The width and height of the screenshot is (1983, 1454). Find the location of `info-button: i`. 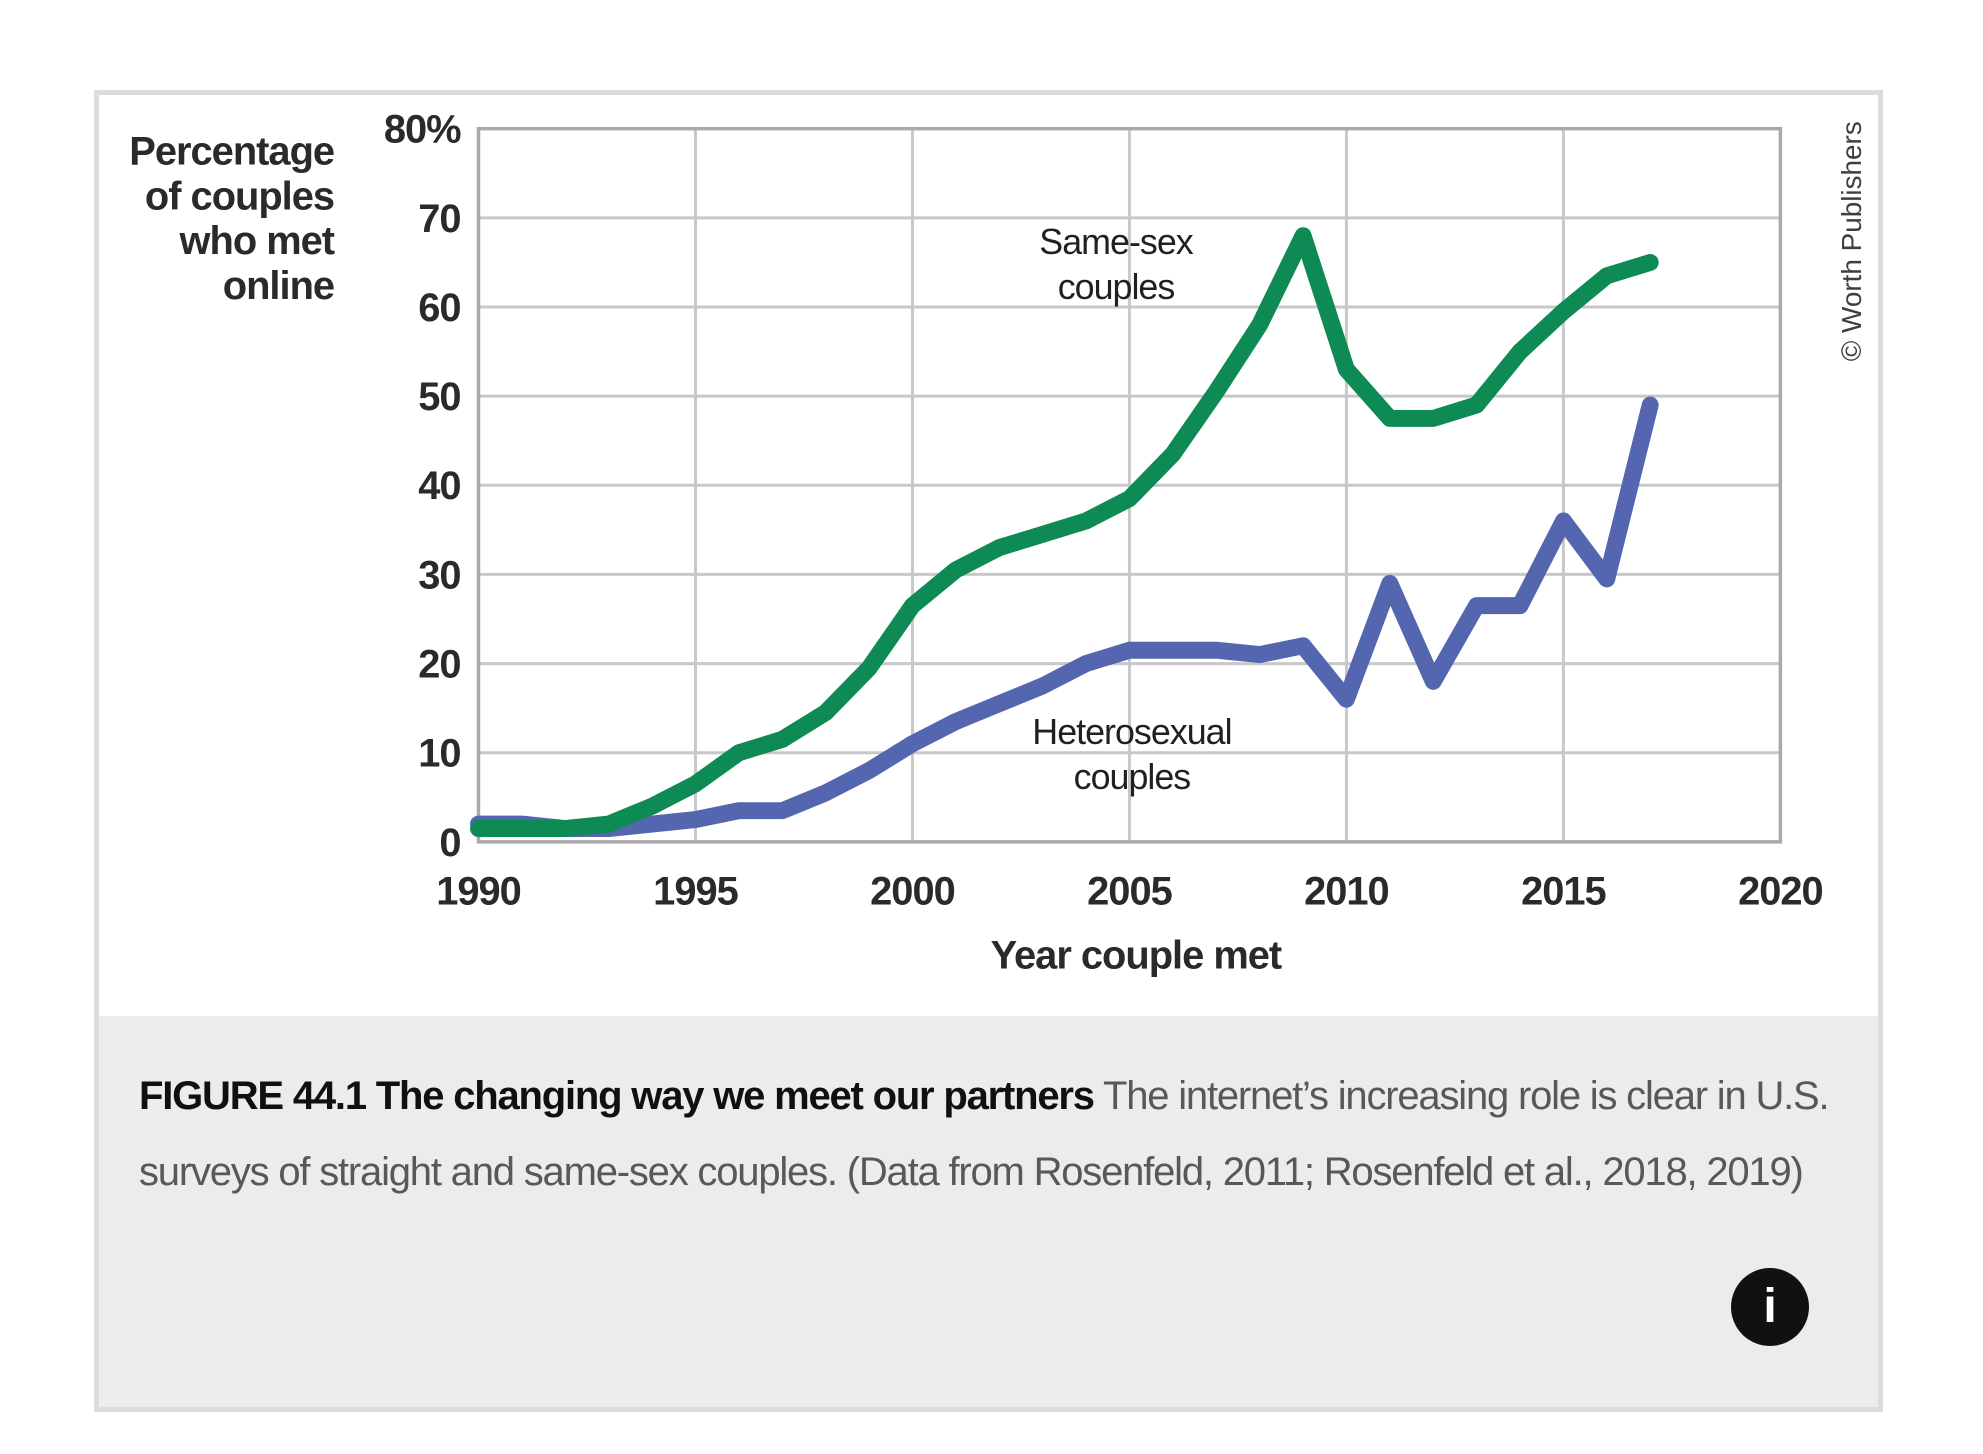

info-button: i is located at coordinates (1770, 1307).